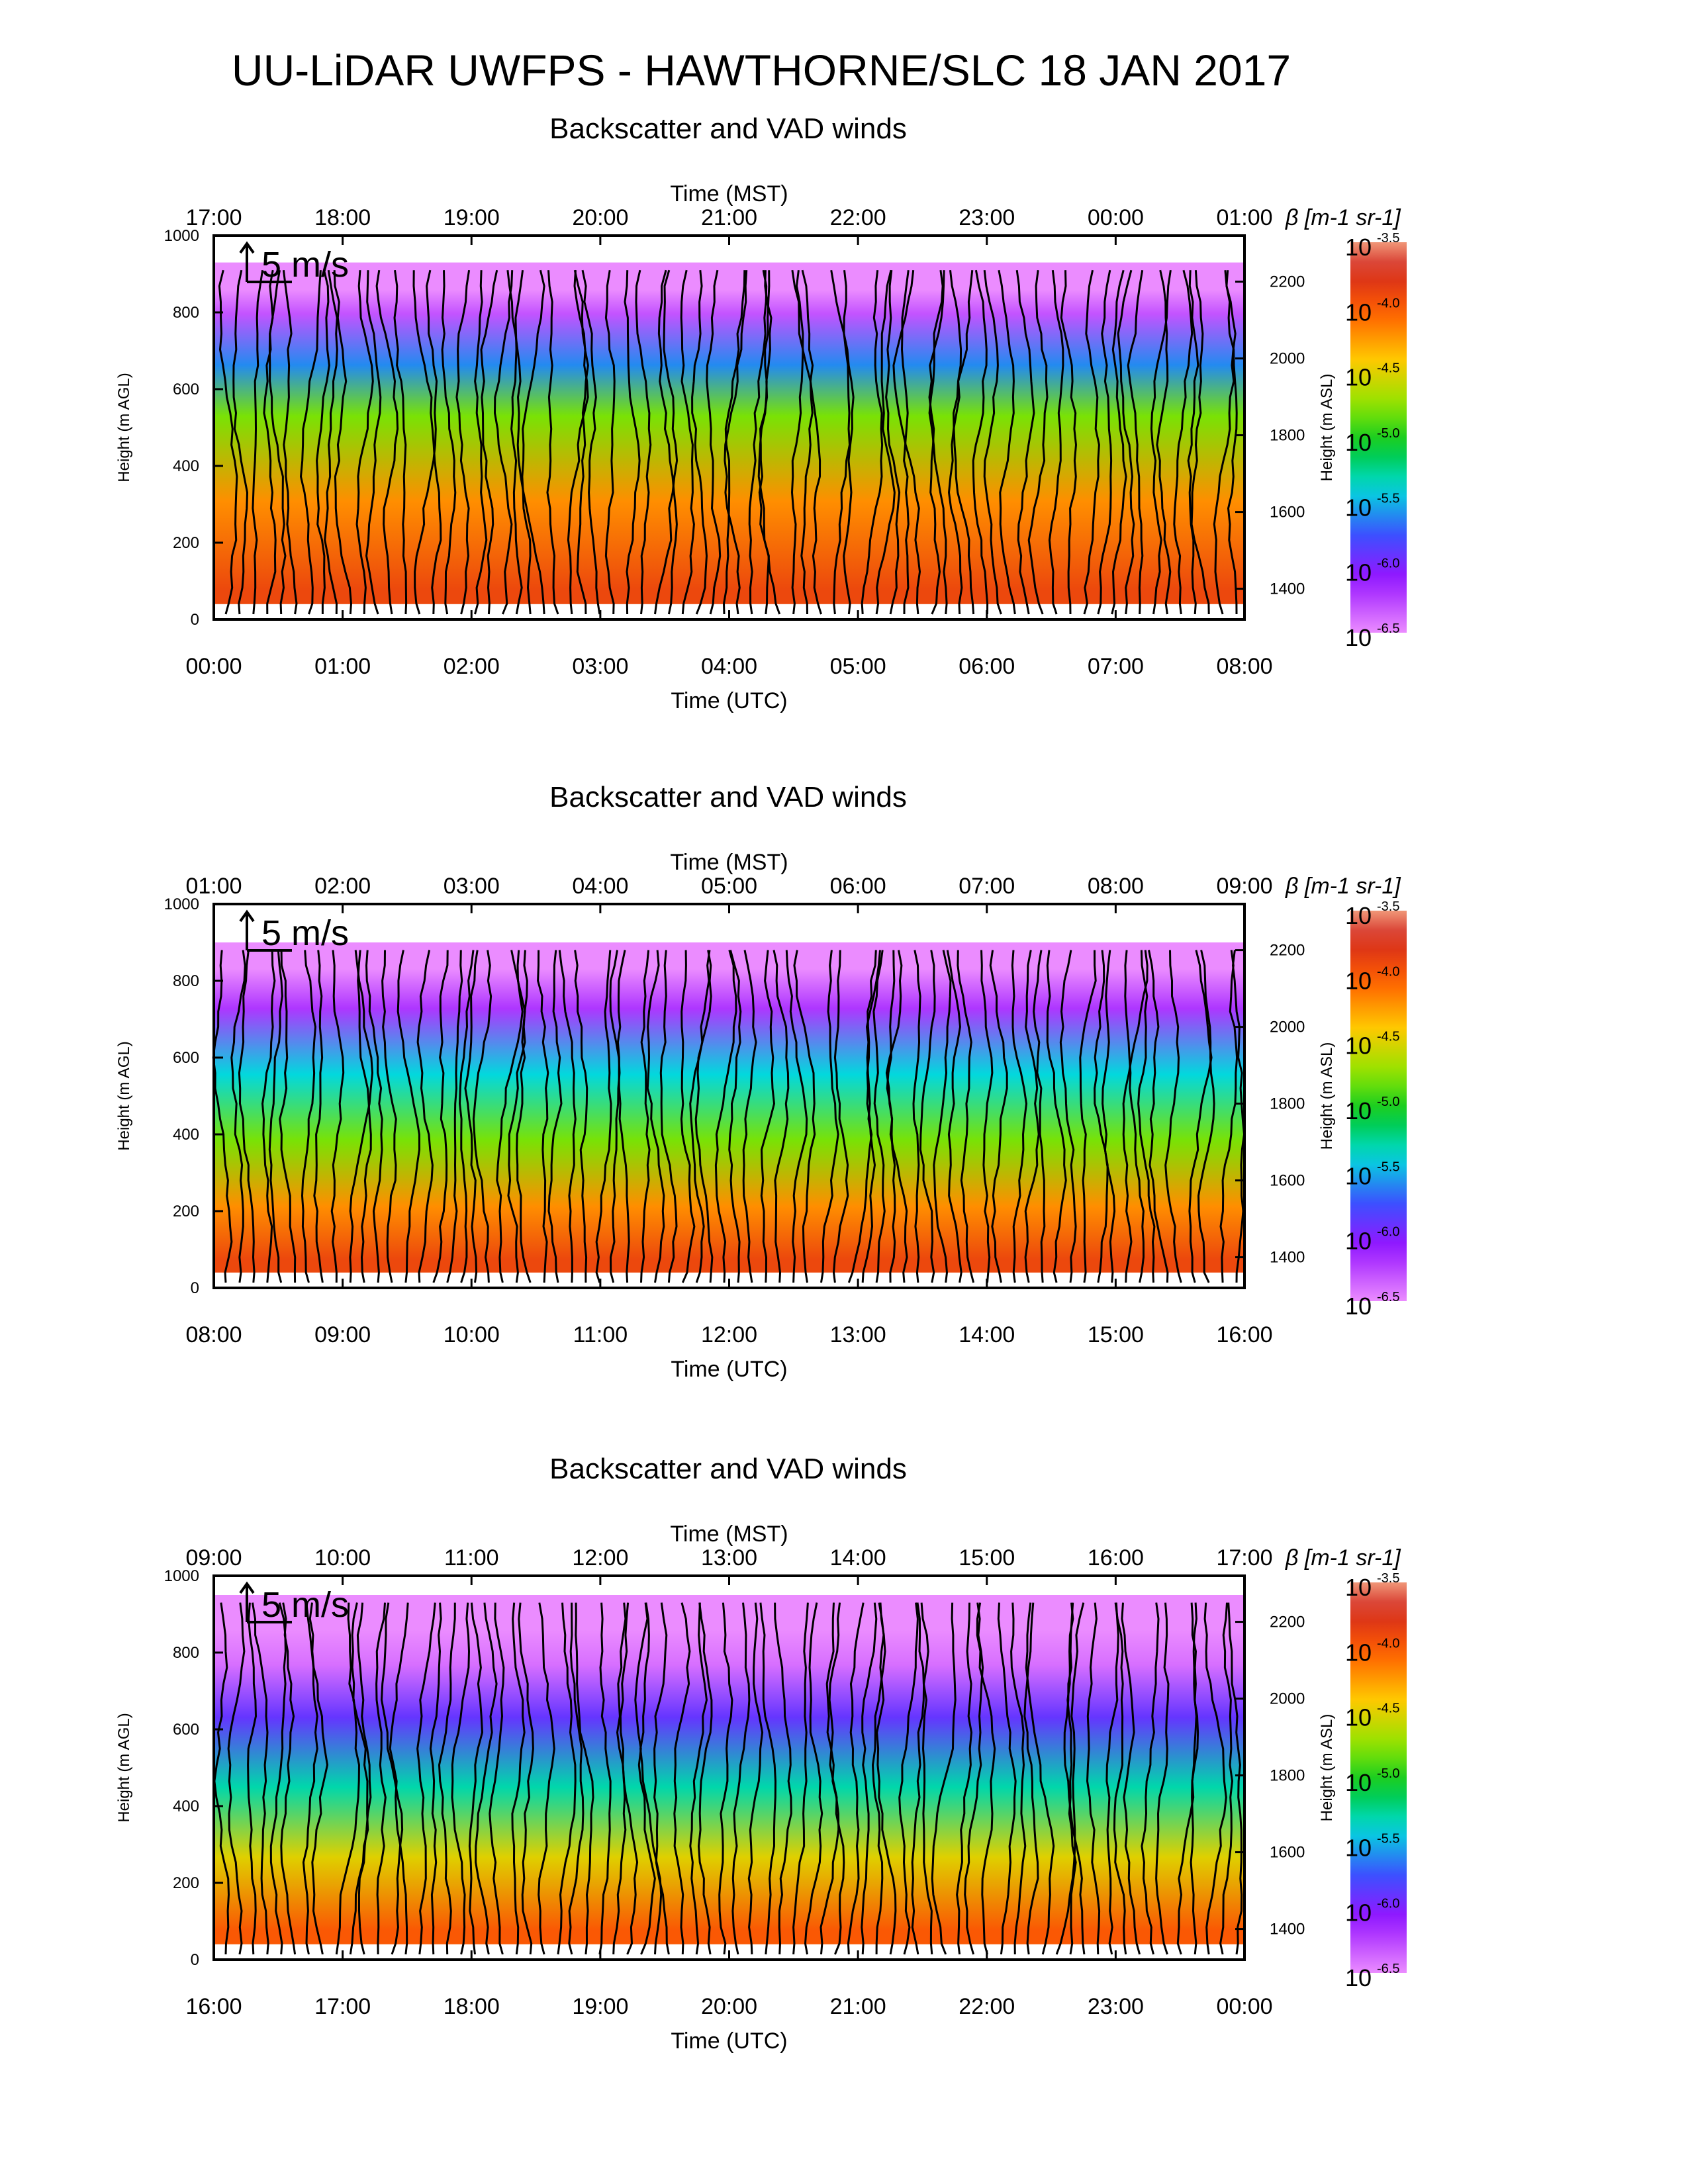 The width and height of the screenshot is (1688, 2184). Describe the element at coordinates (305, 265) in the screenshot. I see `wind-scale-label: 5 m/s` at that location.